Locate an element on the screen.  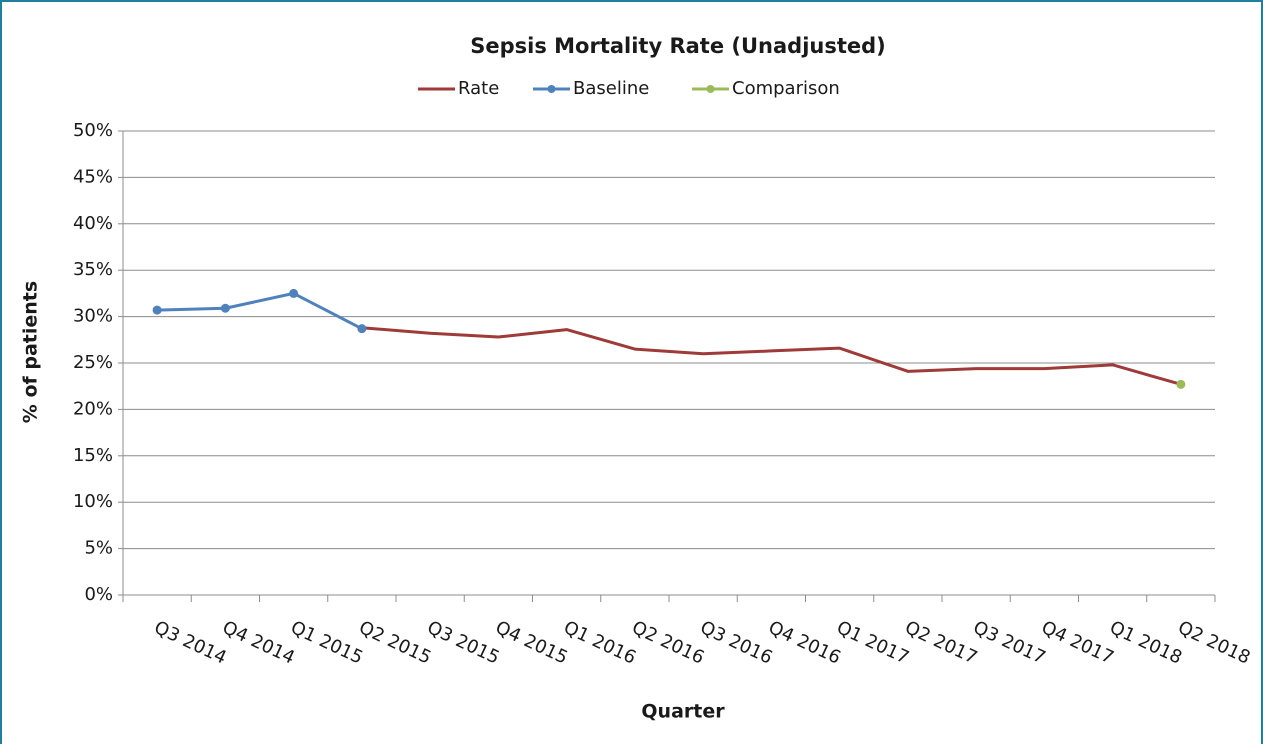
legend-label: Comparison is located at coordinates (786, 88).